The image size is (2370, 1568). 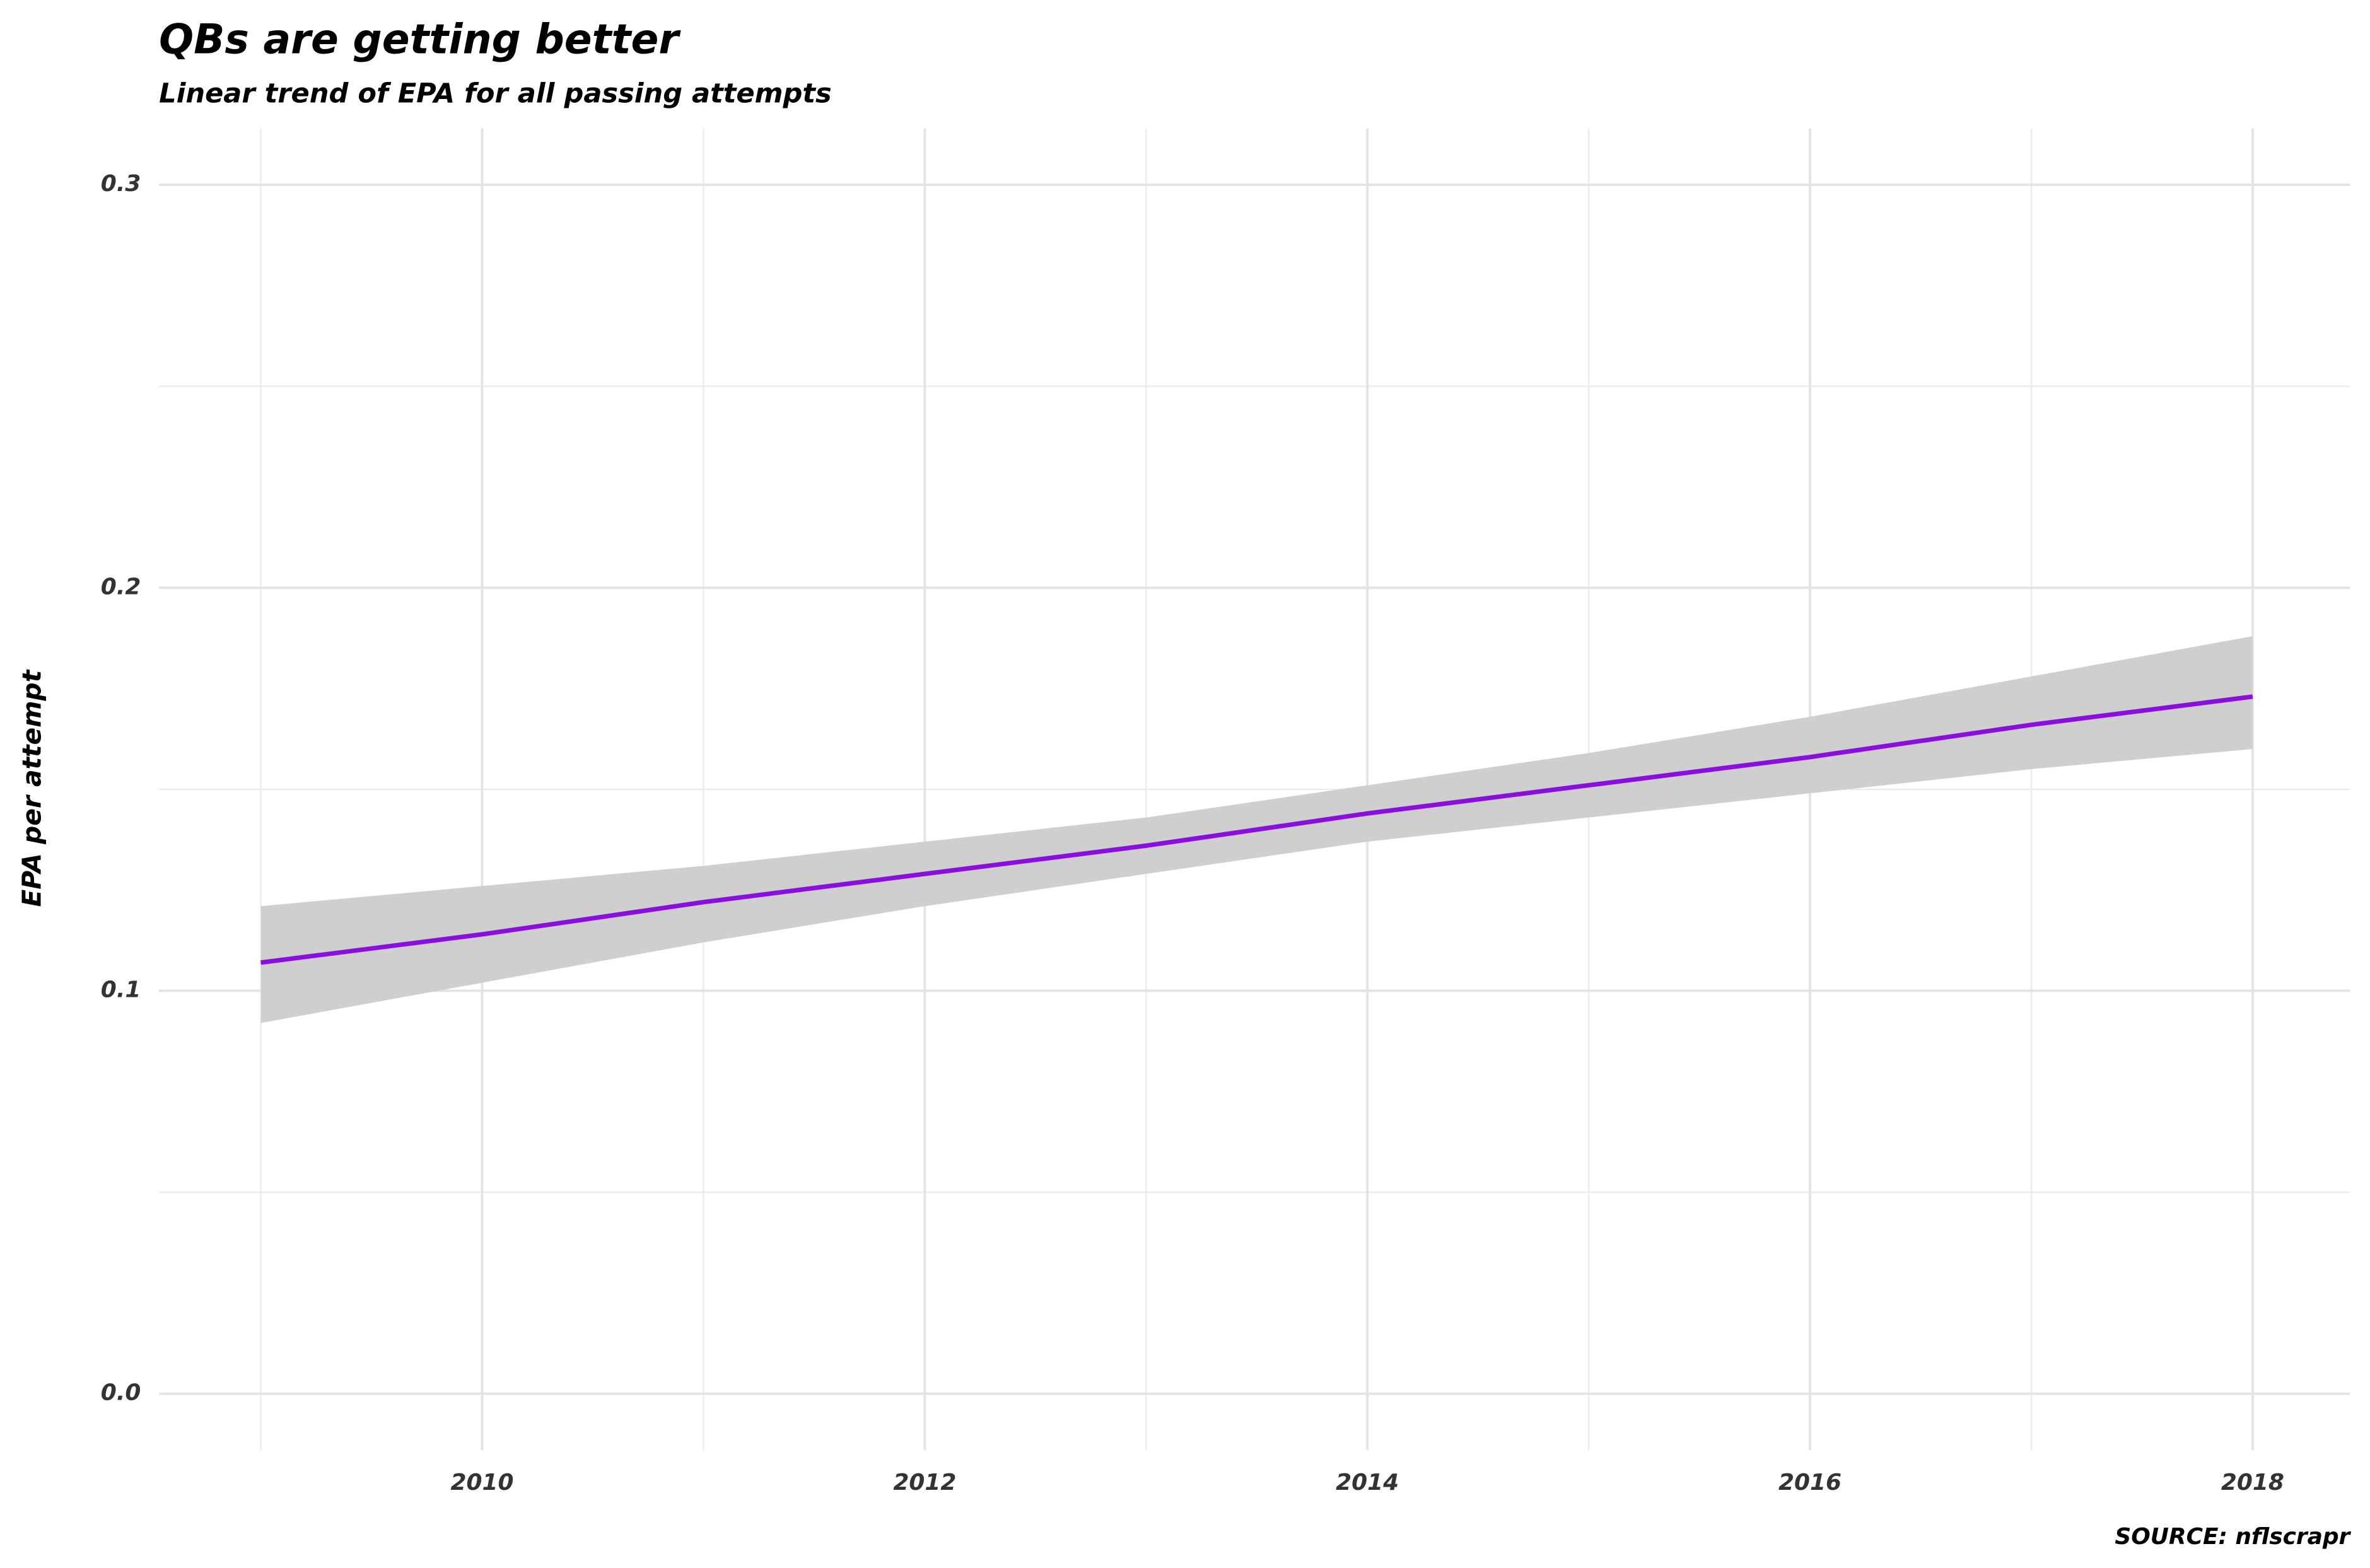 What do you see at coordinates (2233, 1537) in the screenshot?
I see `caption: SOURCE: nflscrapr` at bounding box center [2233, 1537].